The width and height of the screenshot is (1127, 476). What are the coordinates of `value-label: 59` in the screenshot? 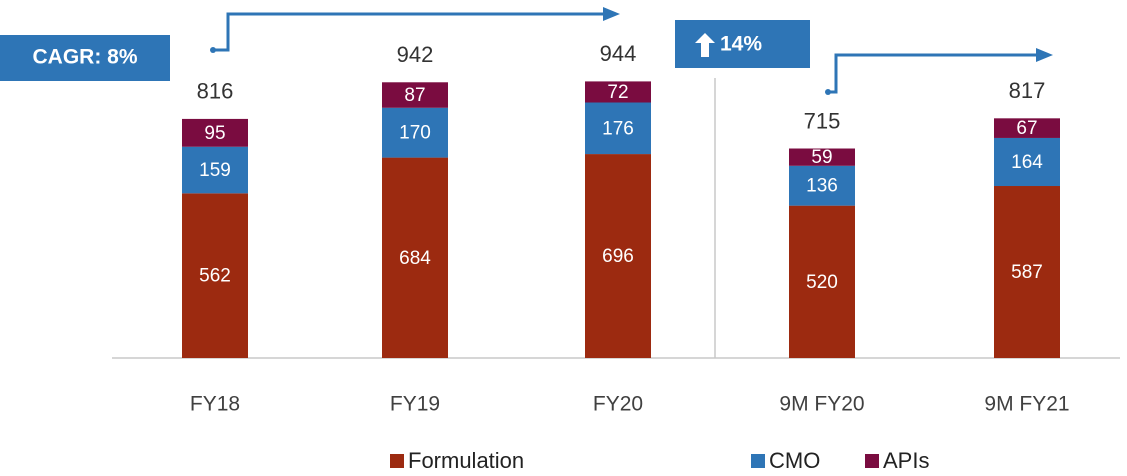 It's located at (821, 157).